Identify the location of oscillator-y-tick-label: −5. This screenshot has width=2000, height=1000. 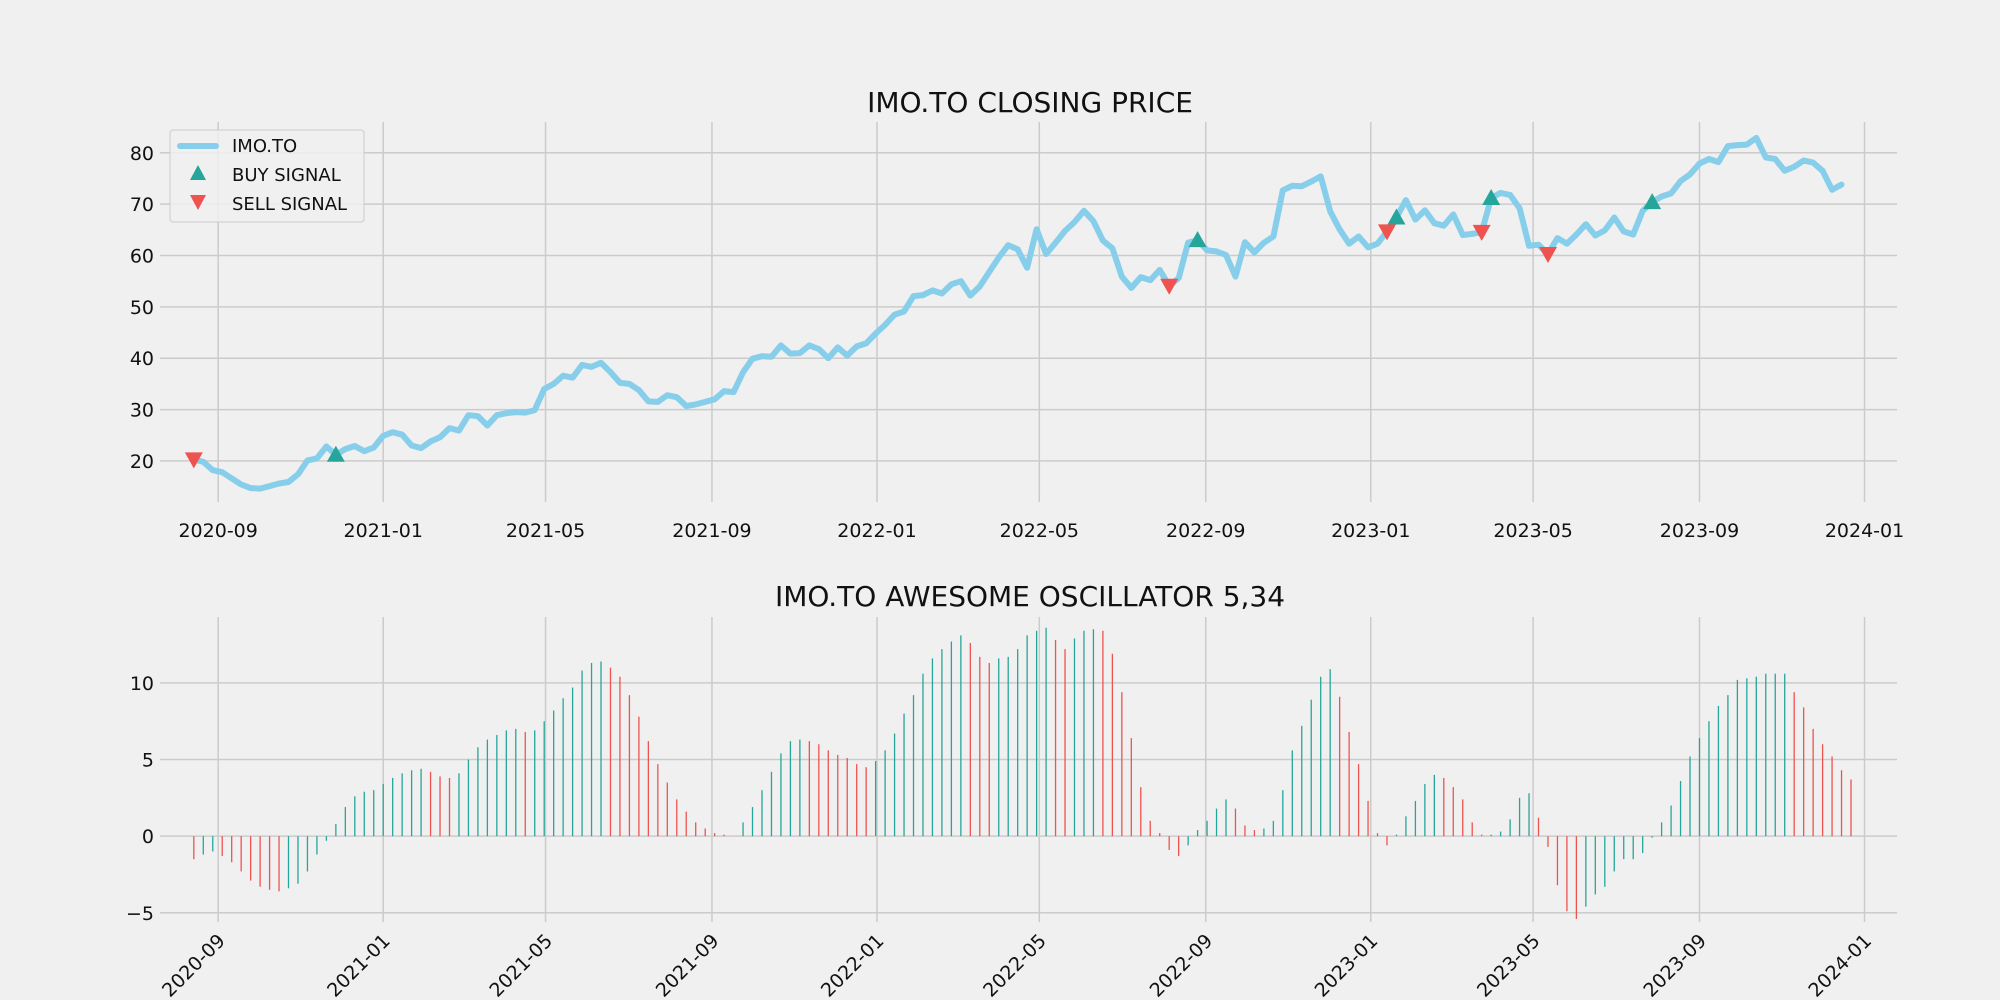
(140, 914).